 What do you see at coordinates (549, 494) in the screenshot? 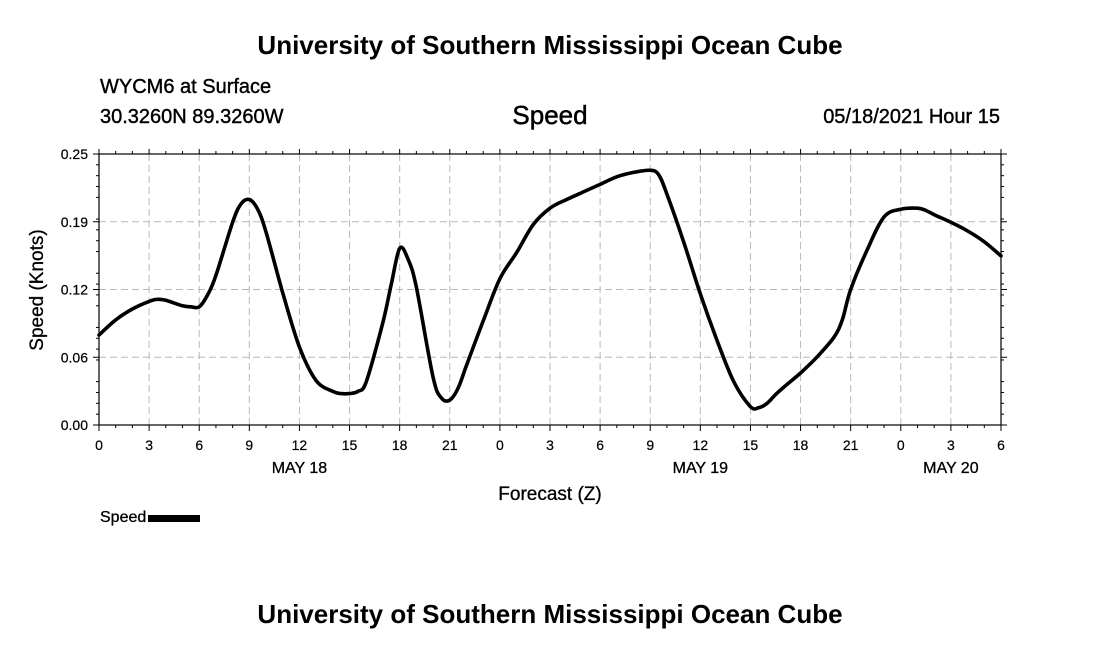
I see `x-axis-title: Forecast (Z)` at bounding box center [549, 494].